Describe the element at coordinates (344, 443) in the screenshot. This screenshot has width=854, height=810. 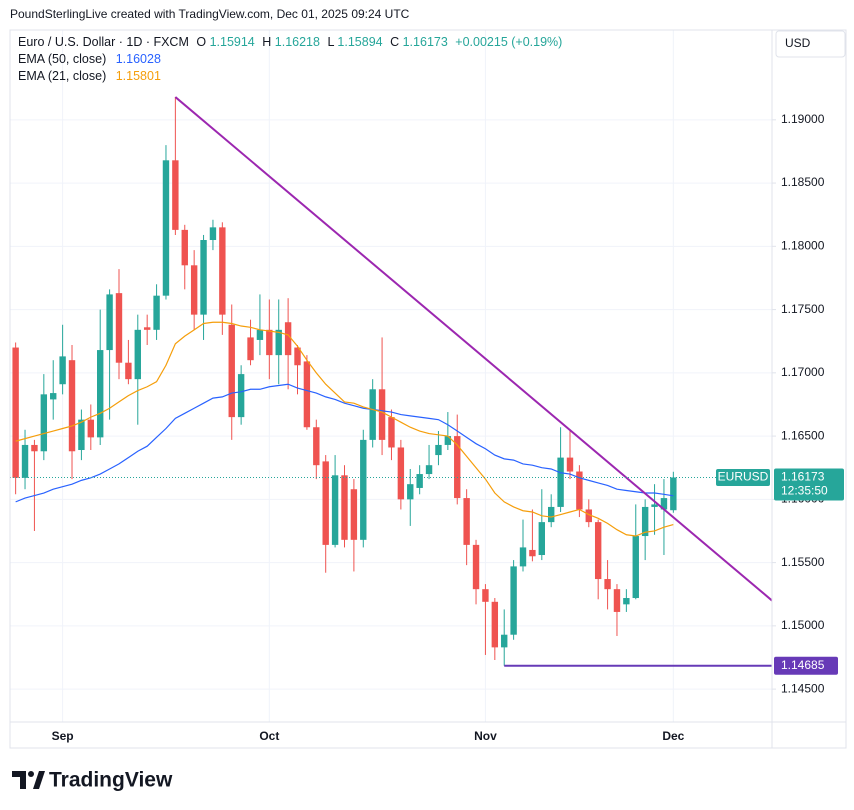
I see `ema-line` at that location.